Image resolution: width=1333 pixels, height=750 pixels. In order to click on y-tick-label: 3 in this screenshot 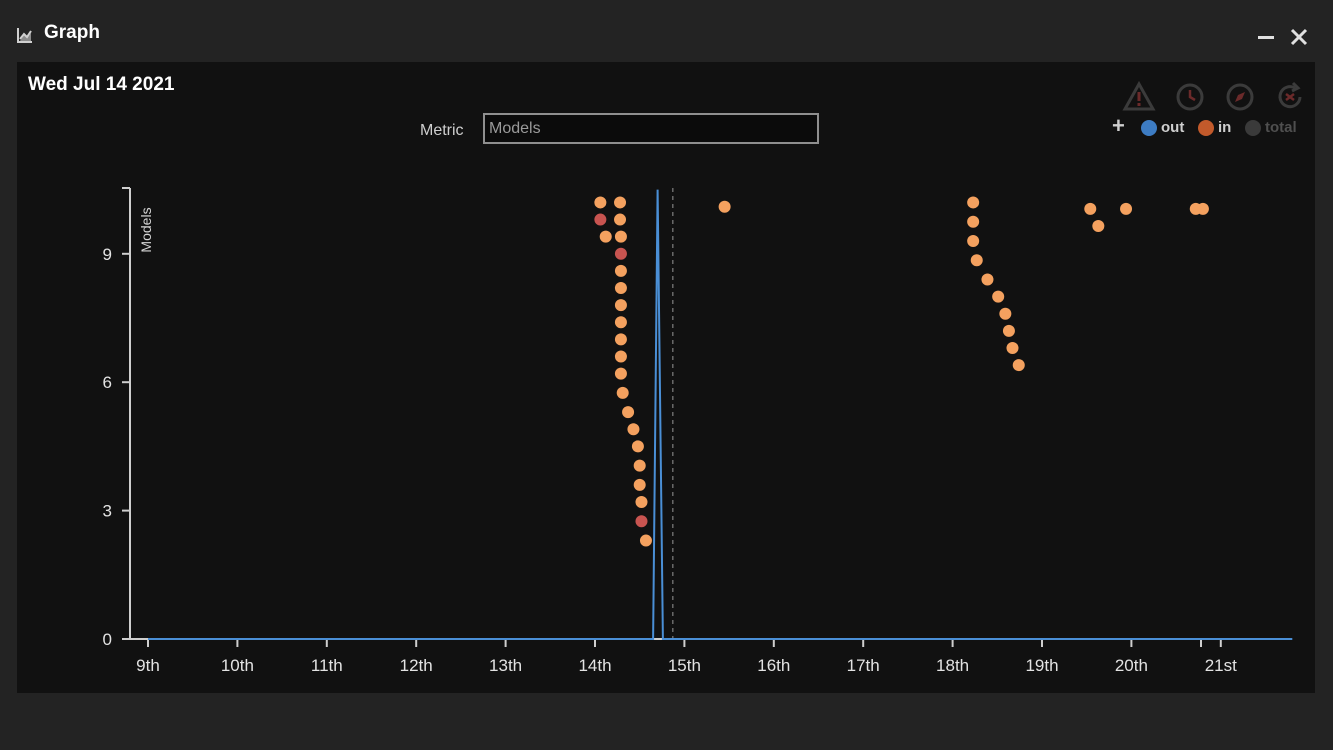, I will do `click(107, 511)`.